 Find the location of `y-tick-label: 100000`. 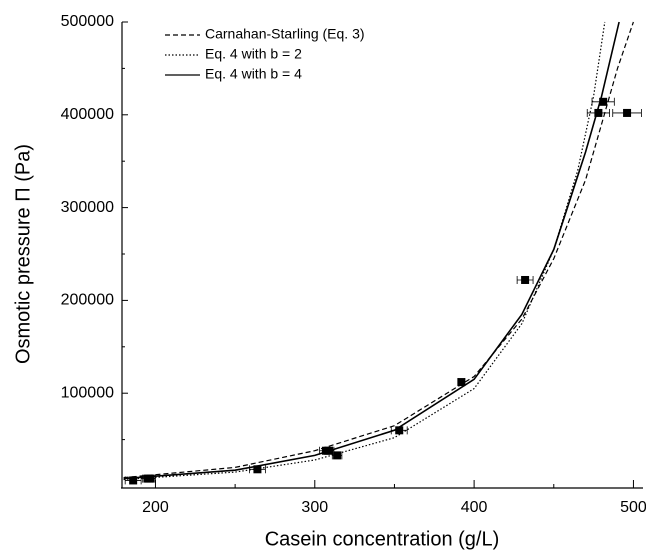

y-tick-label: 100000 is located at coordinates (87, 392).